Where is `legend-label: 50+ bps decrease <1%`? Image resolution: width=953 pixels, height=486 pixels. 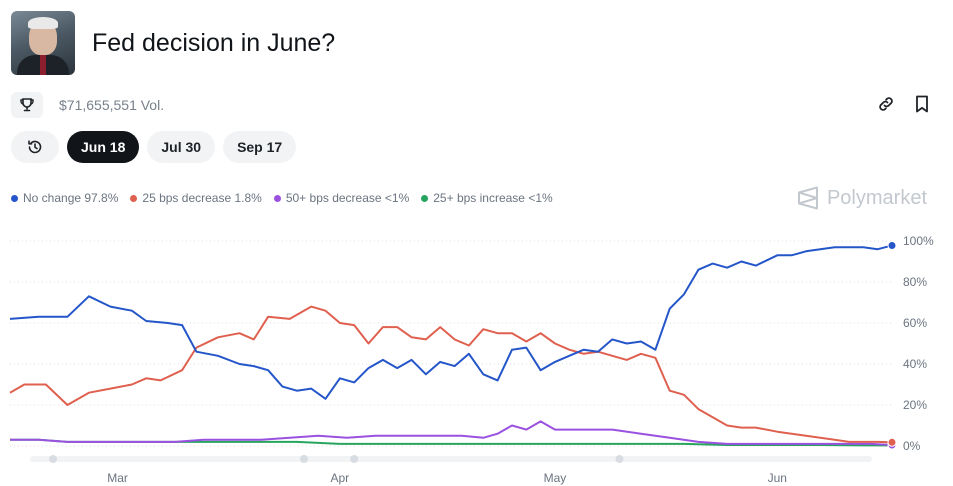 legend-label: 50+ bps decrease <1% is located at coordinates (347, 198).